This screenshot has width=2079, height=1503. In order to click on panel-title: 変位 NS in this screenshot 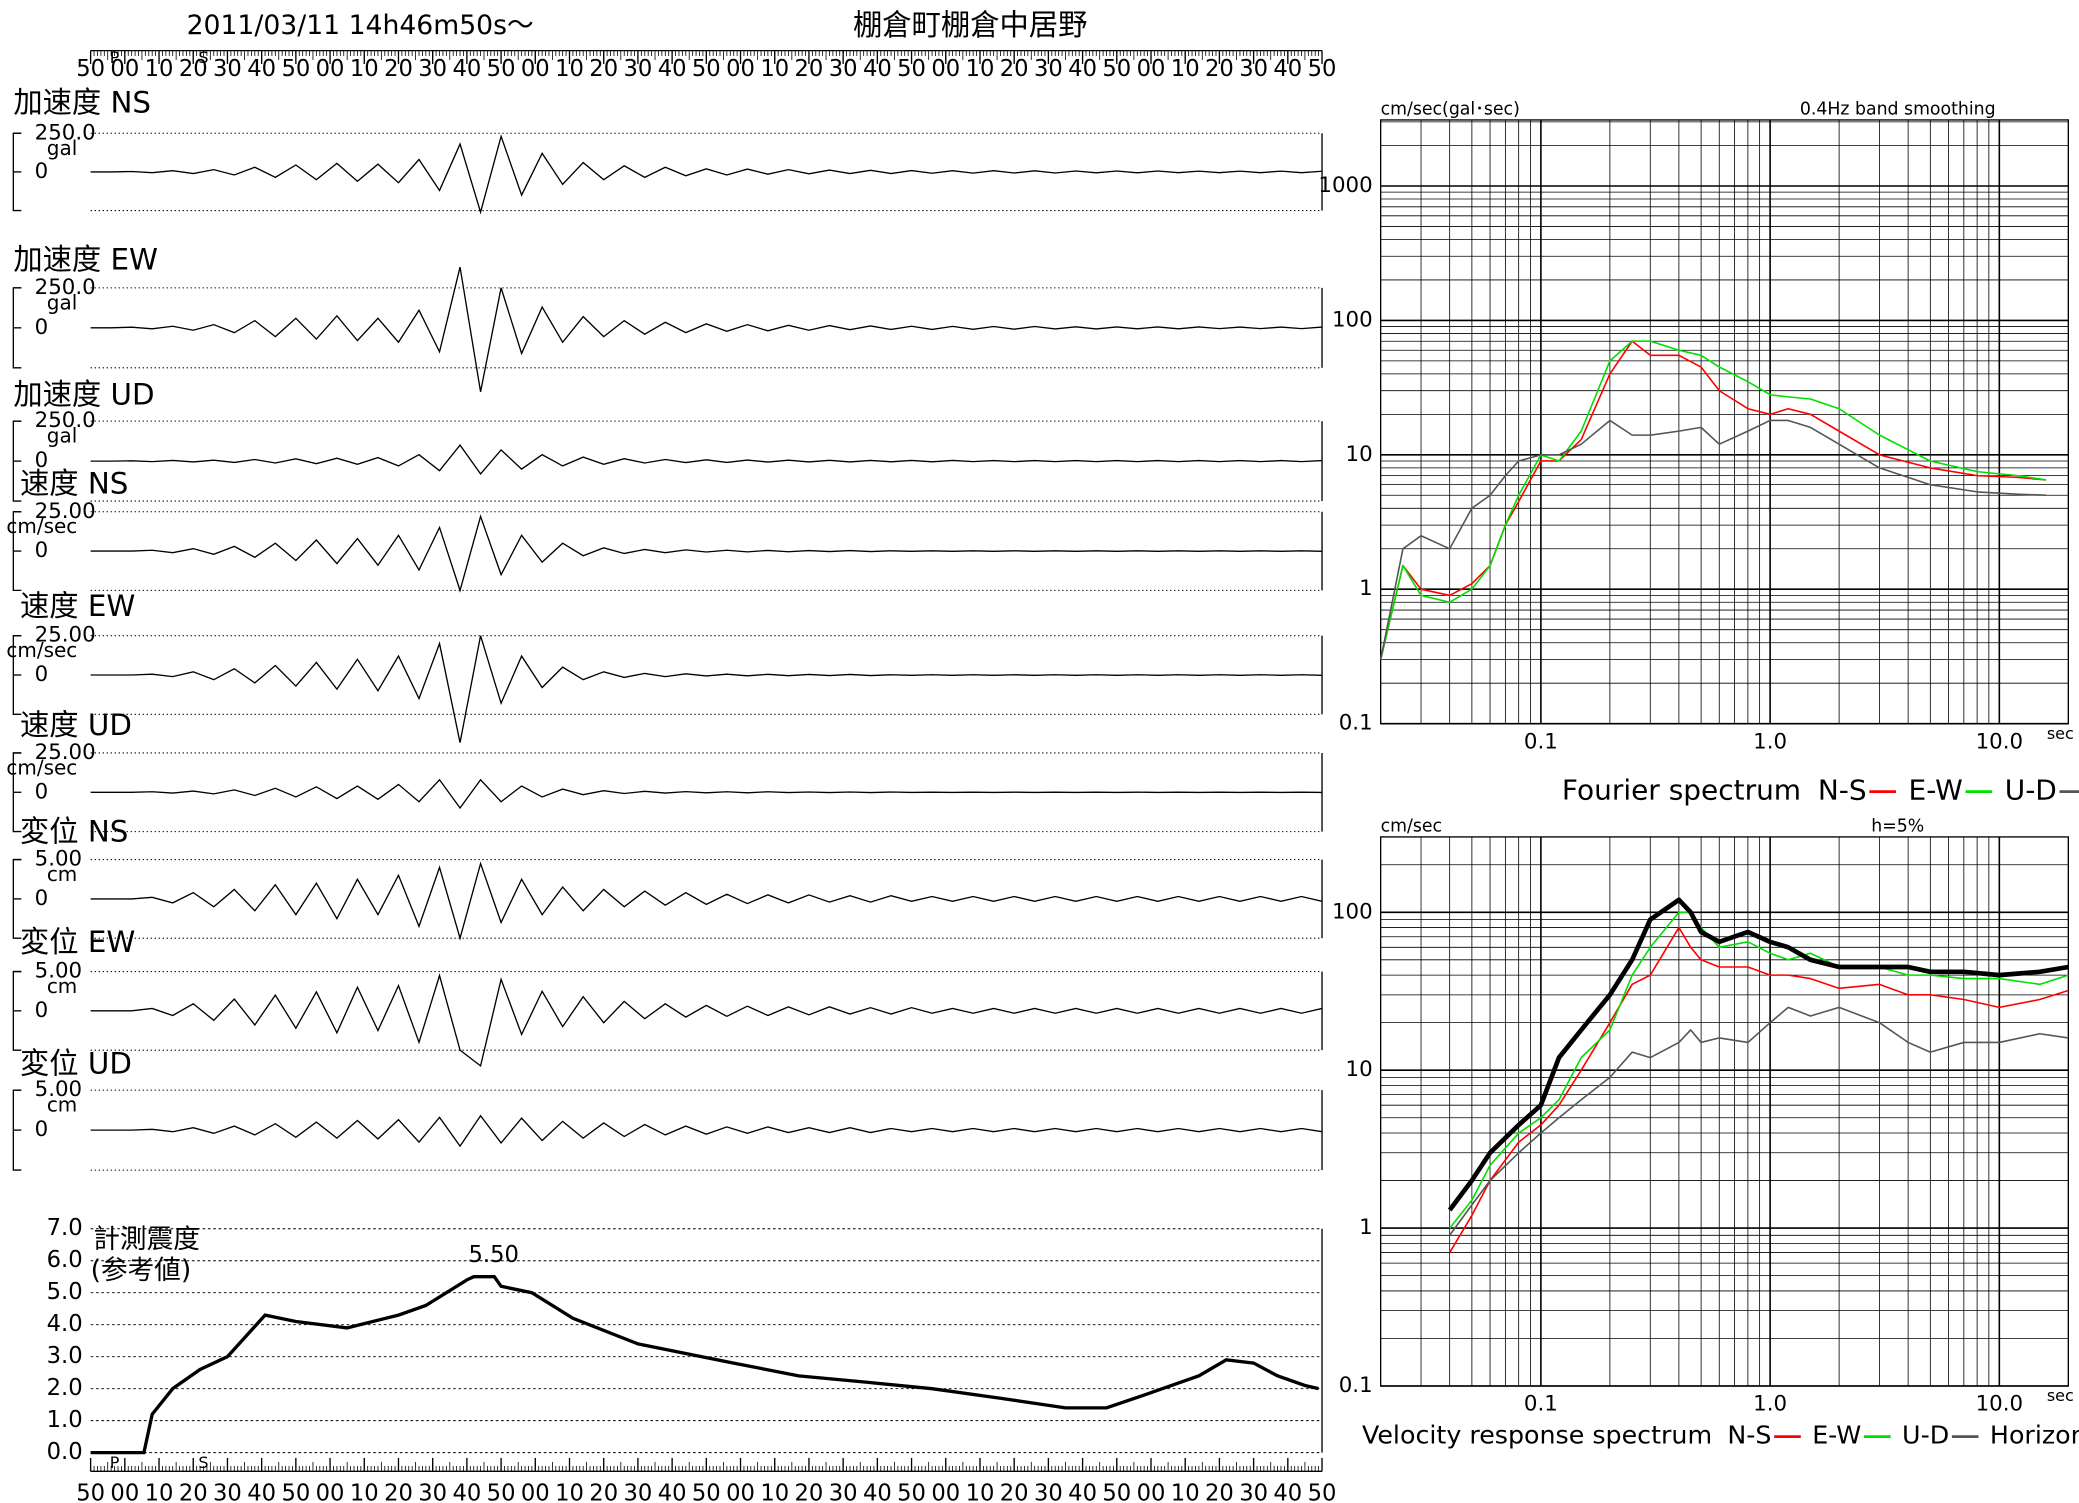, I will do `click(74, 831)`.